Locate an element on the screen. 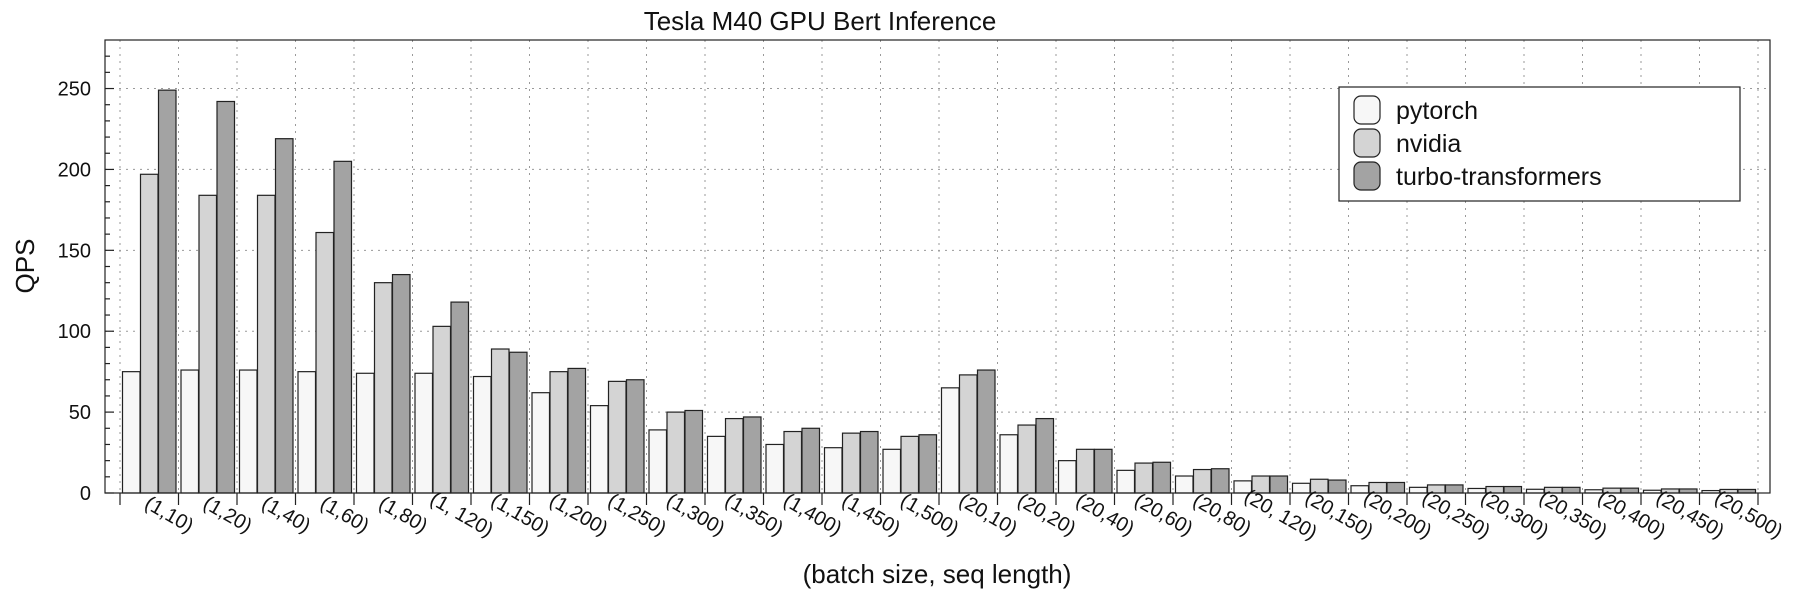 The width and height of the screenshot is (1800, 600). x-tick-label: (20,10) is located at coordinates (988, 514).